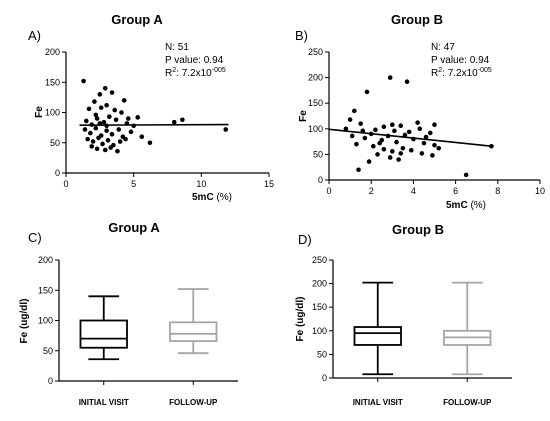 This screenshot has width=550, height=421. Describe the element at coordinates (177, 47) in the screenshot. I see `stat-n: N: 51` at that location.